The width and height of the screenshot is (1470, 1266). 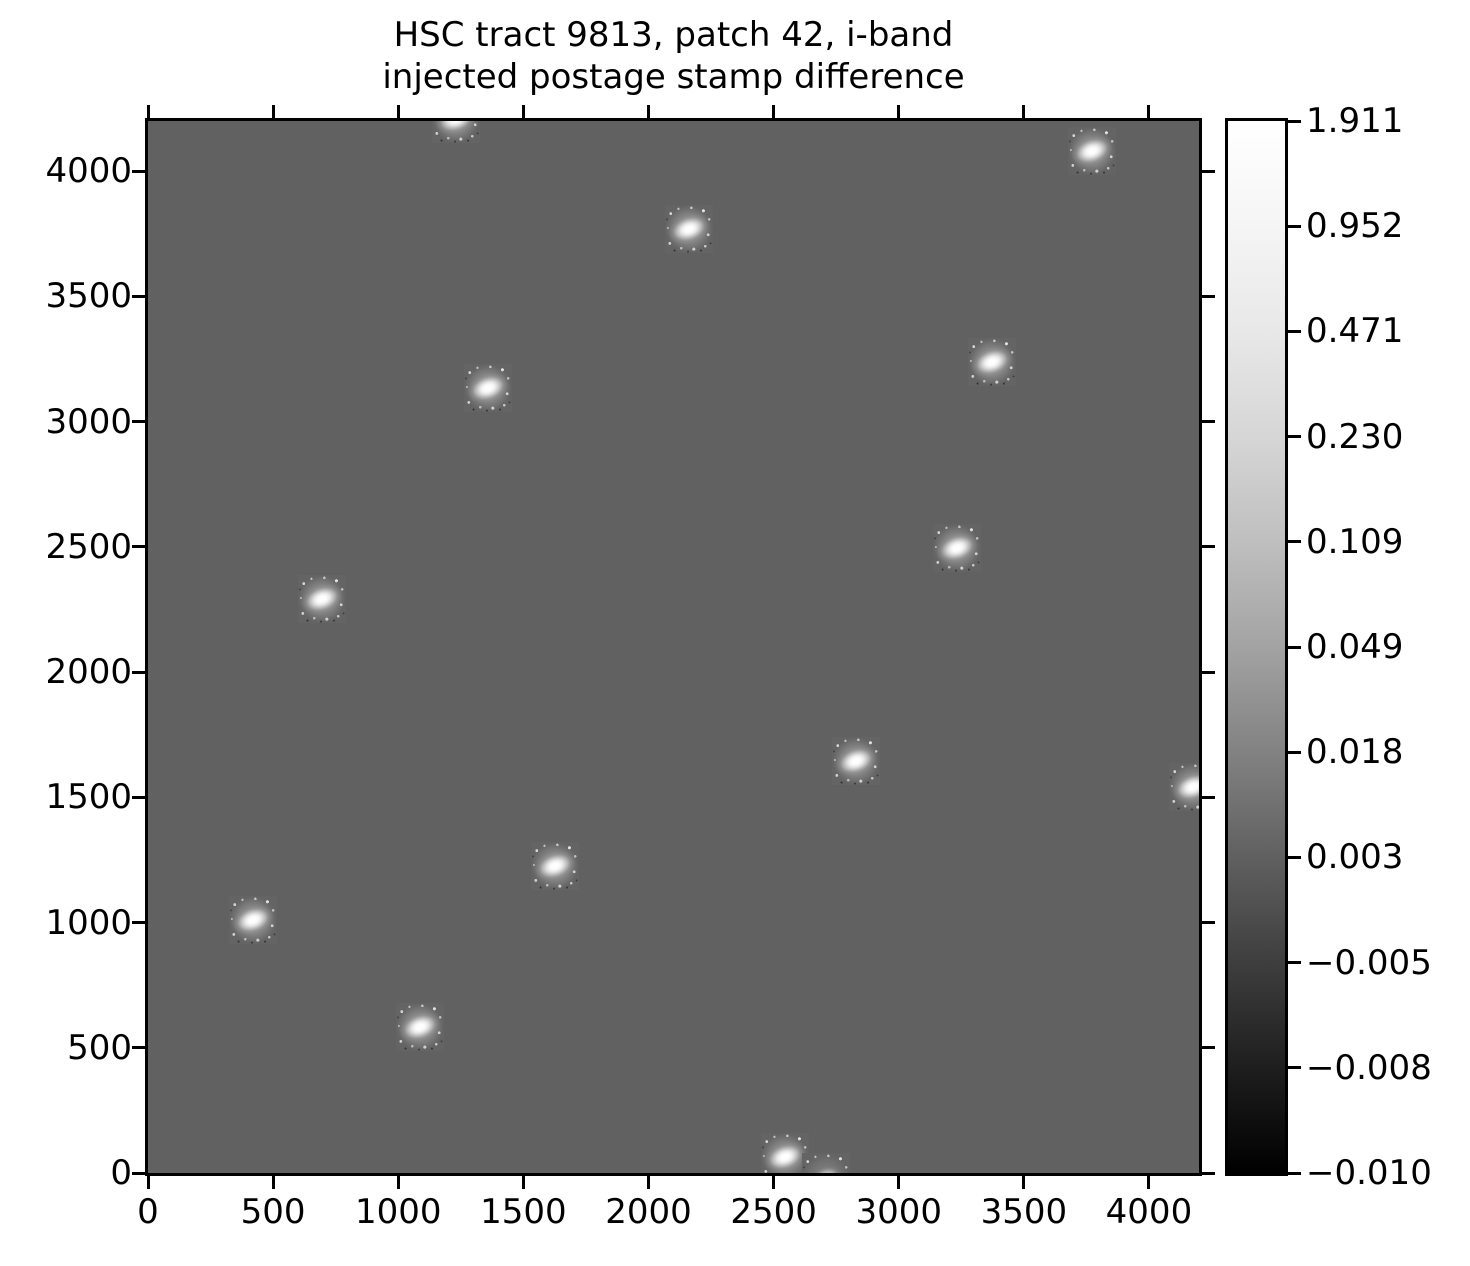 What do you see at coordinates (398, 1212) in the screenshot?
I see `x-tick-label: 1000` at bounding box center [398, 1212].